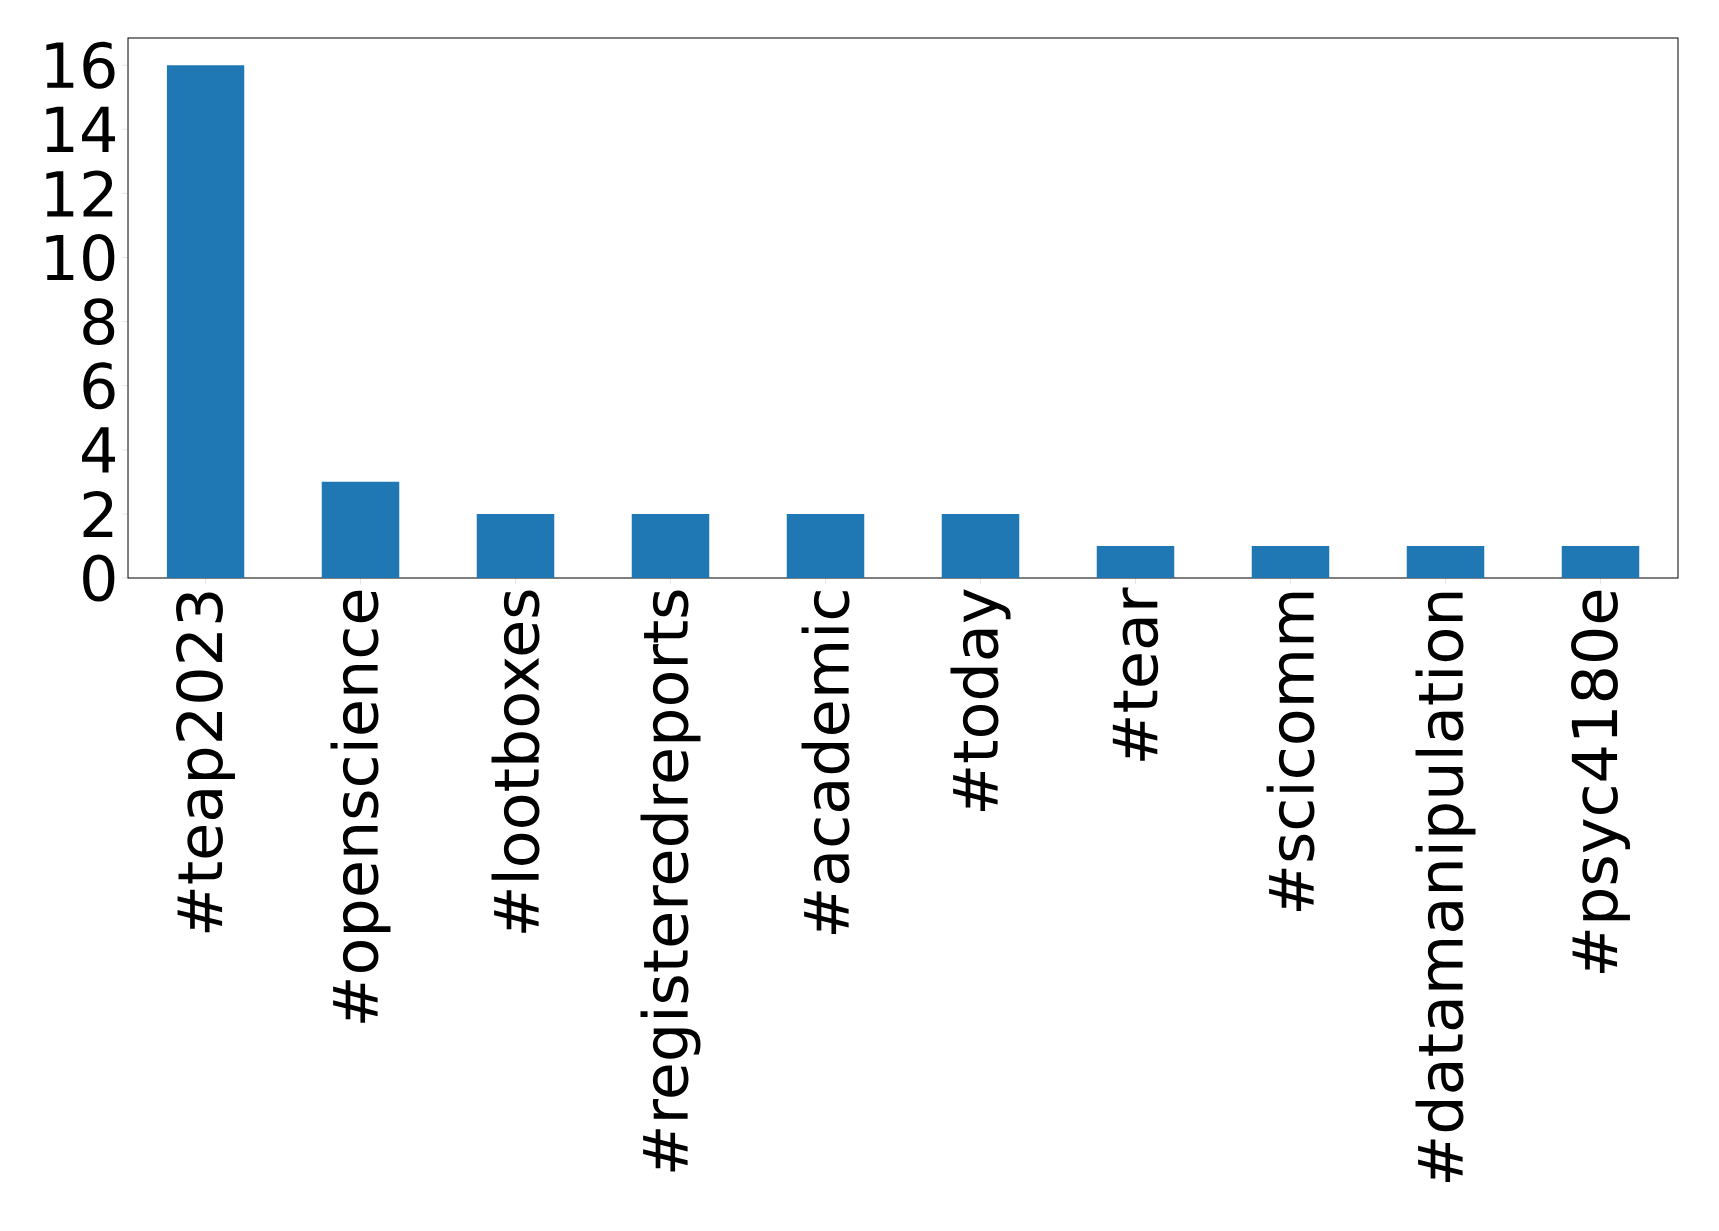 The width and height of the screenshot is (1719, 1231). What do you see at coordinates (360, 806) in the screenshot?
I see `x-tick-label: #openscience` at bounding box center [360, 806].